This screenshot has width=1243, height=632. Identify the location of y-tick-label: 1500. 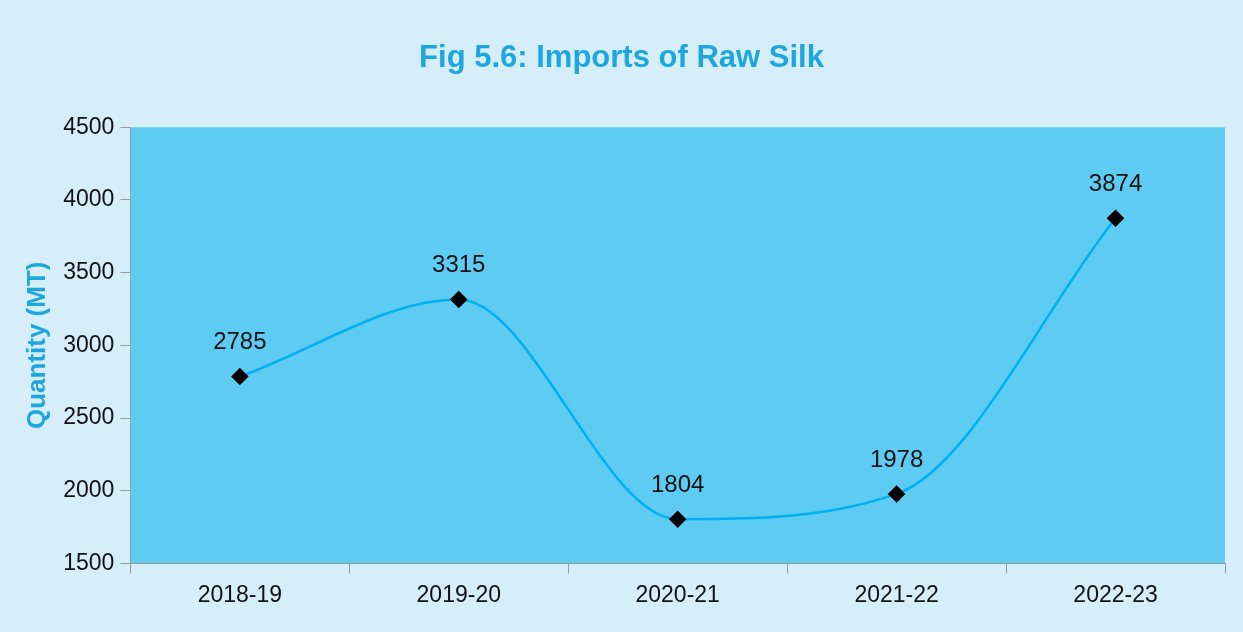
(89, 561).